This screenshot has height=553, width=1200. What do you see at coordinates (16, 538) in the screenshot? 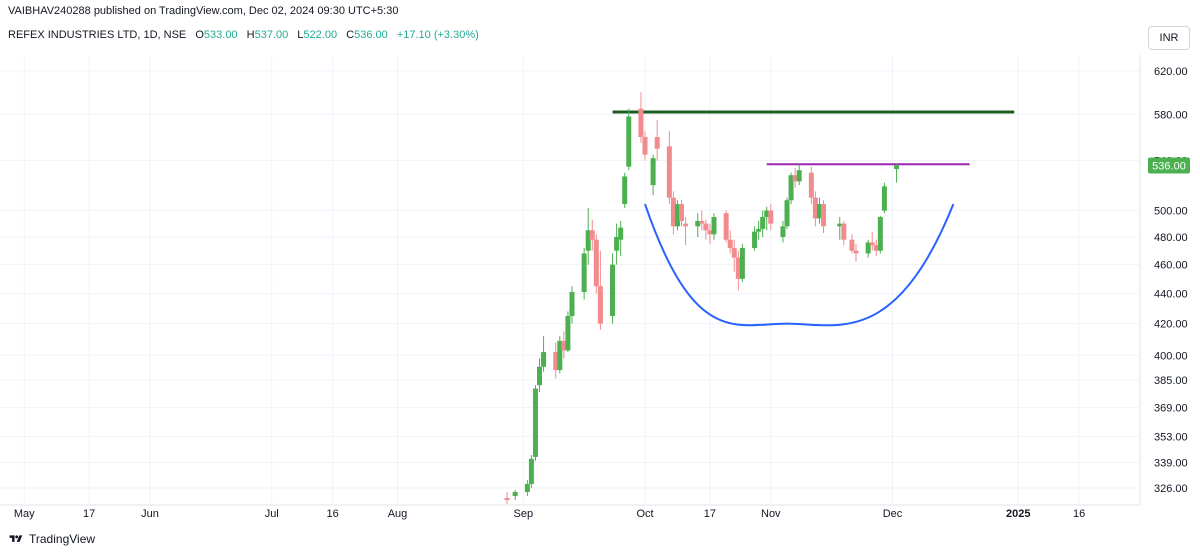
I see `tradingview-logo-icon` at bounding box center [16, 538].